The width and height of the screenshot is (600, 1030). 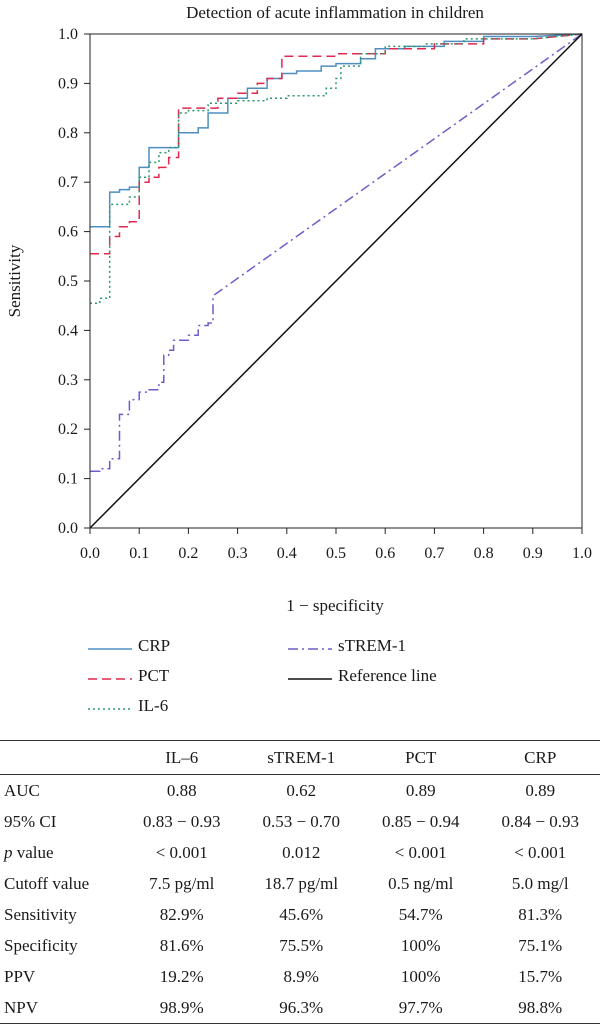 I want to click on x-tick-label: 0.2, so click(x=188, y=553).